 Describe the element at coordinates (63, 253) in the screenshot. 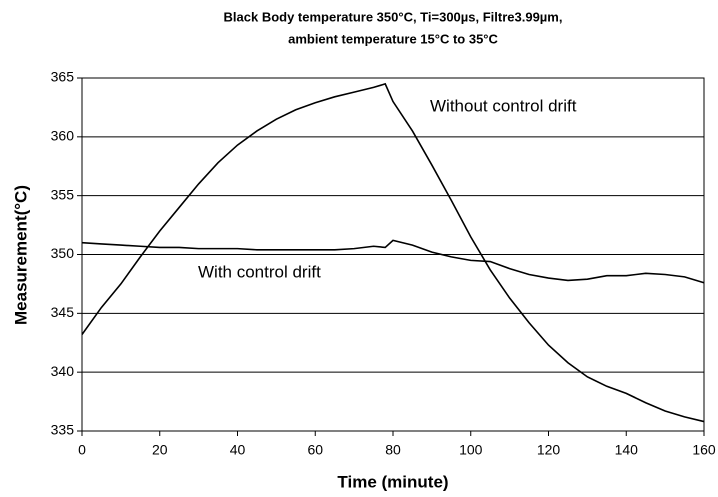

I see `y-tick-label: 350` at that location.